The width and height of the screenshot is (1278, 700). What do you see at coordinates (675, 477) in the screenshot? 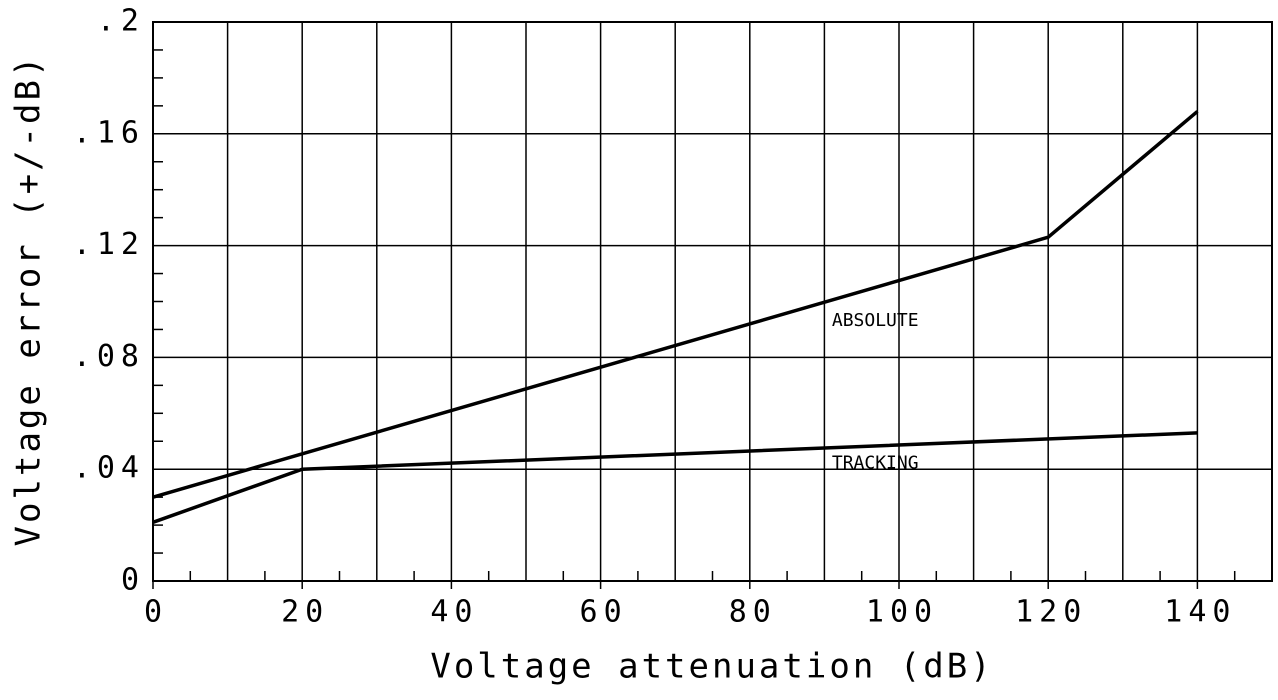
I see `series-line` at bounding box center [675, 477].